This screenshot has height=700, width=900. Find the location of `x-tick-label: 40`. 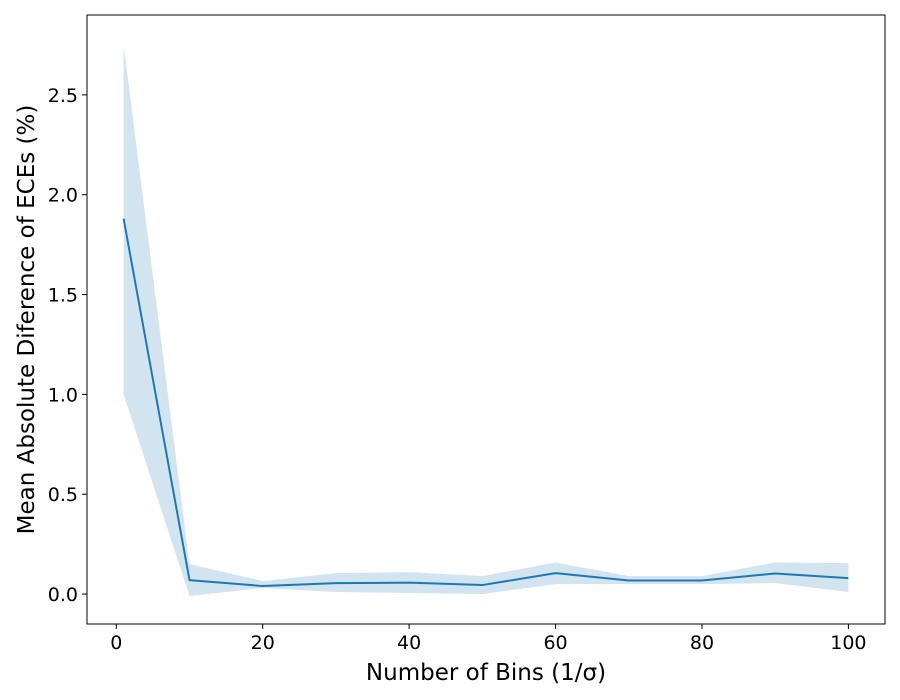

x-tick-label: 40 is located at coordinates (409, 643).